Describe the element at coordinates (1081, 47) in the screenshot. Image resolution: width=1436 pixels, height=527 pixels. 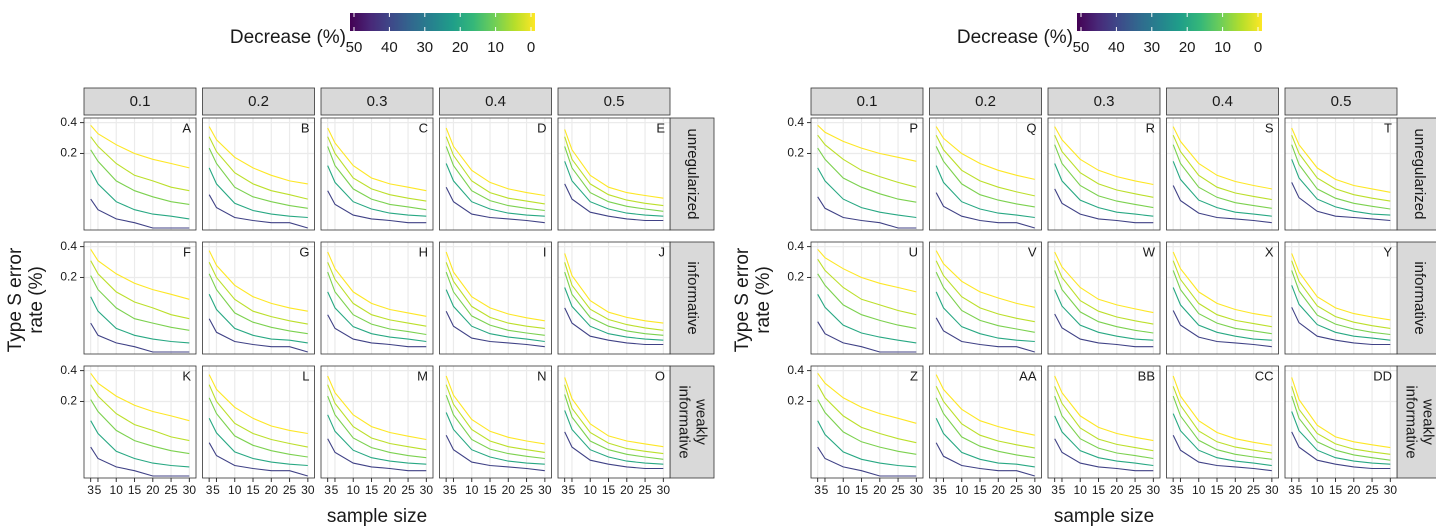
I see `colorbar-tick-label: 50` at that location.